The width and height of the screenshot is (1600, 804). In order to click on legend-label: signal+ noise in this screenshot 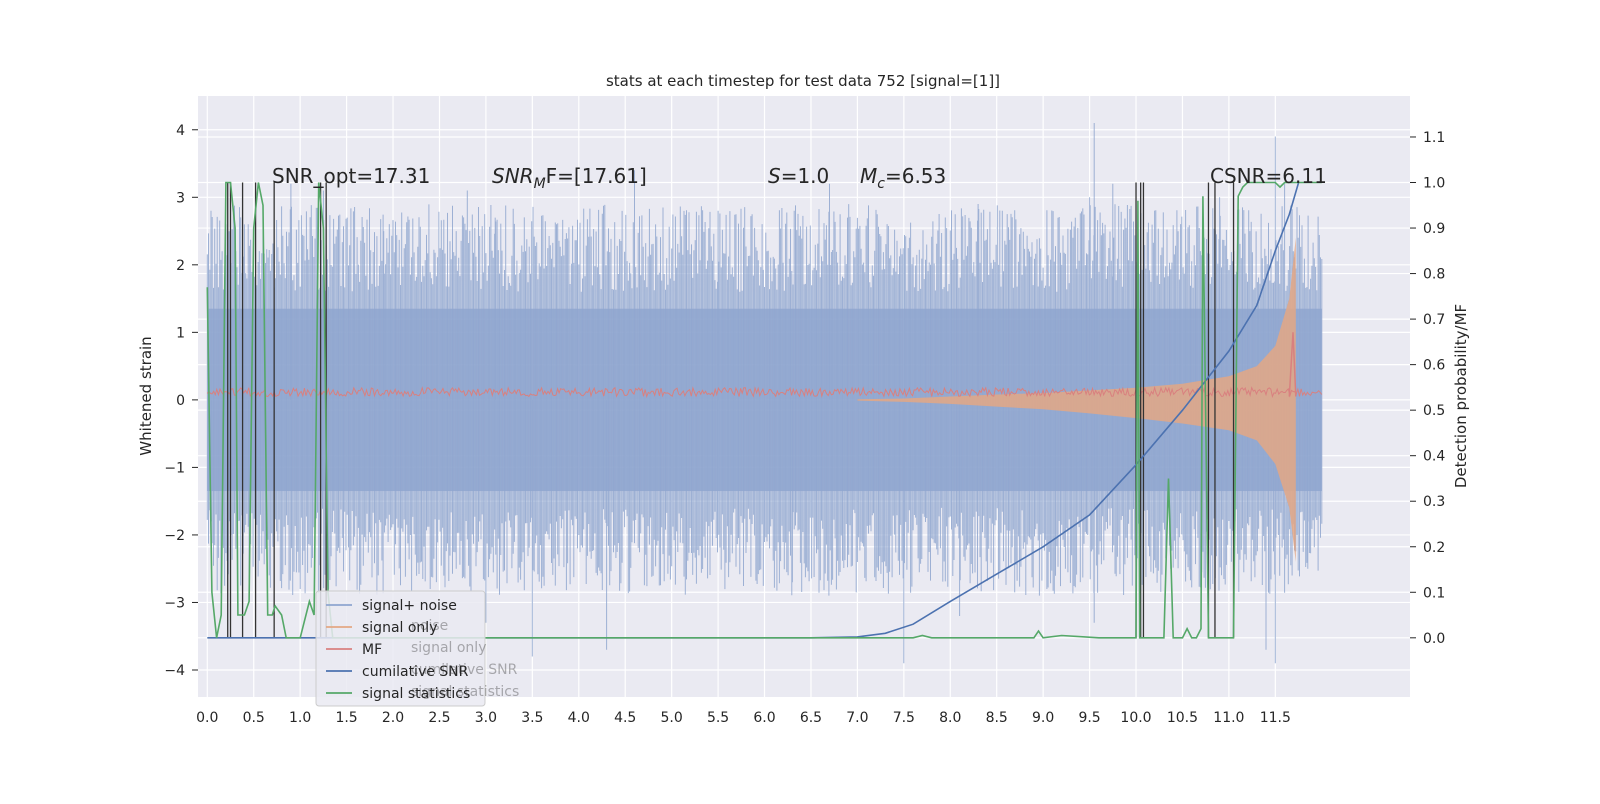, I will do `click(409, 606)`.